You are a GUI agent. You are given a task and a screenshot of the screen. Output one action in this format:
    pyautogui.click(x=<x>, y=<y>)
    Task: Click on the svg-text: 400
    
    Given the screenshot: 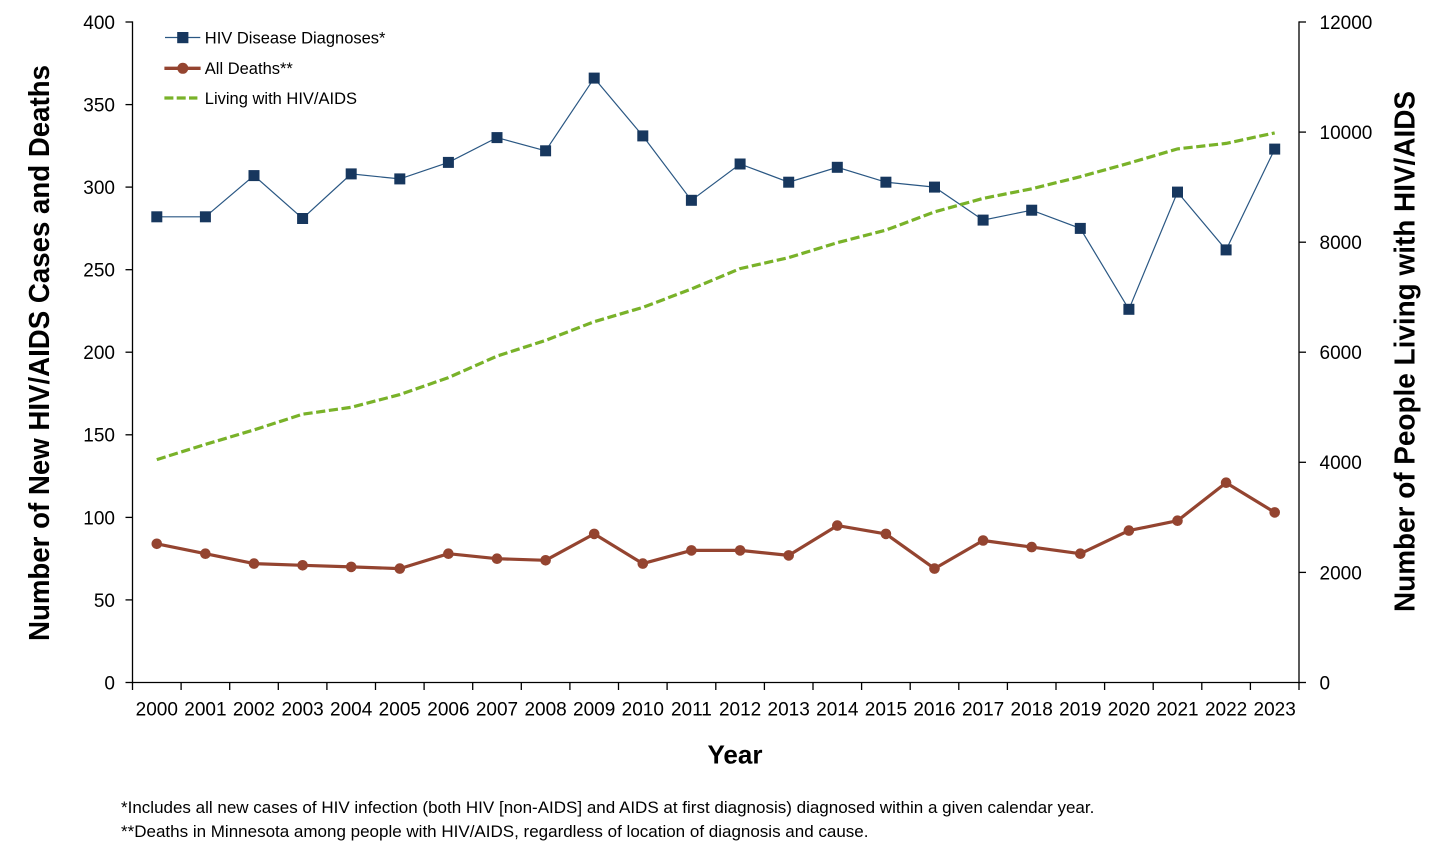 What is the action you would take?
    pyautogui.click(x=99, y=23)
    